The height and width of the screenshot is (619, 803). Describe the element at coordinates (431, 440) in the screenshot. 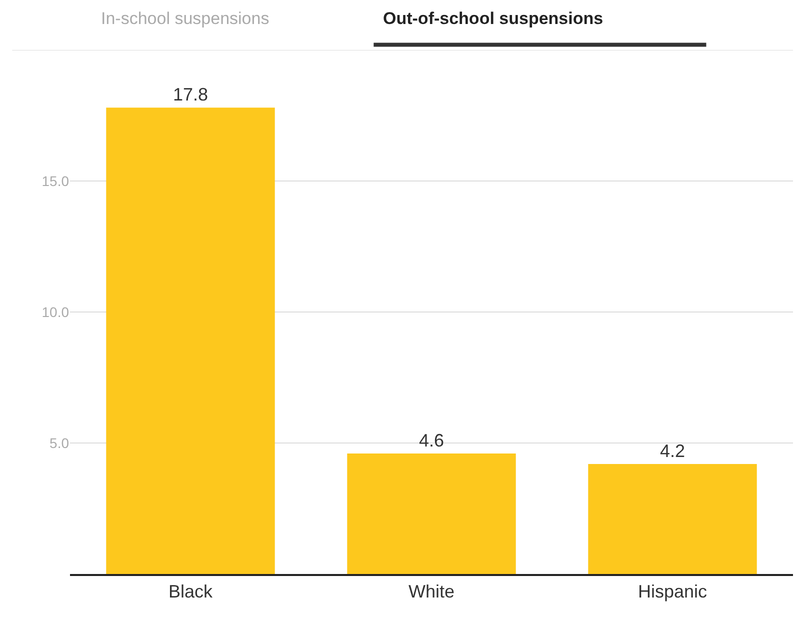

I see `data-label: 4.6` at that location.